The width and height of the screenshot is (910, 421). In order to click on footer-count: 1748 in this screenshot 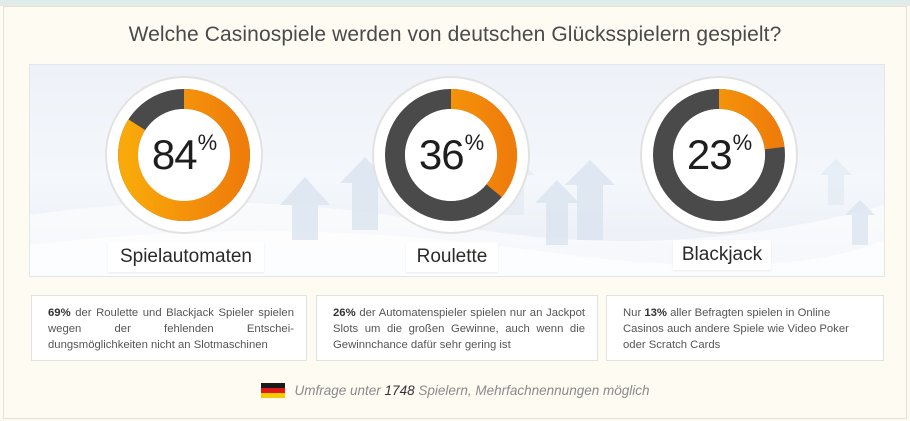, I will do `click(399, 390)`.